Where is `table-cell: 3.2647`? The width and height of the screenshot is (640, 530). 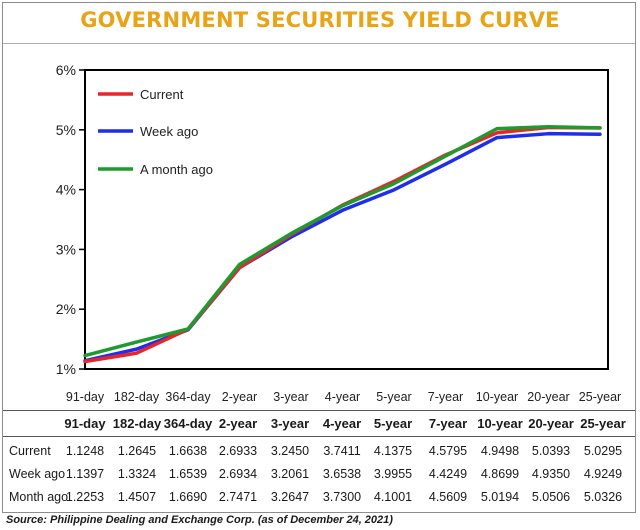 table-cell: 3.2647 is located at coordinates (290, 497).